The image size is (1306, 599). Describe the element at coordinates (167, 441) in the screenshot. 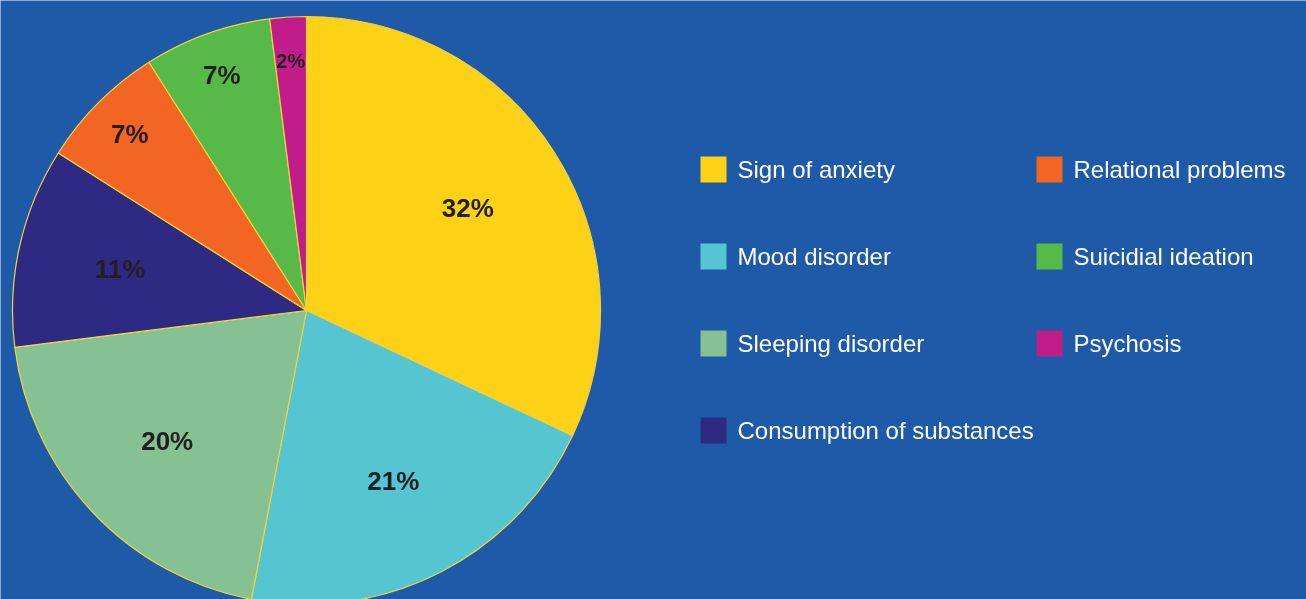

I see `data-label: 20%` at that location.